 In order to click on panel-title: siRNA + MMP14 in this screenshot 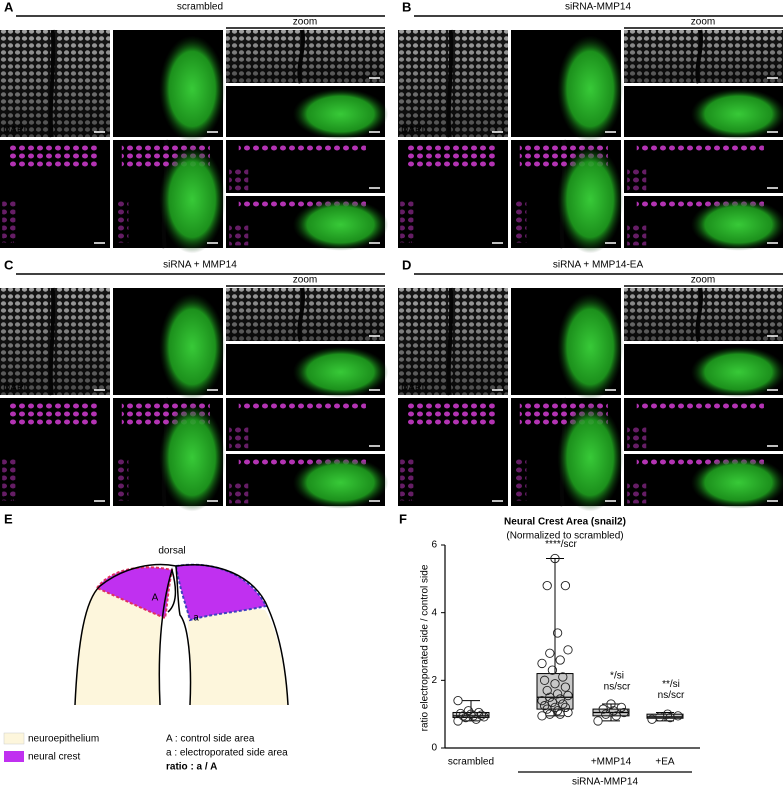, I will do `click(200, 265)`.